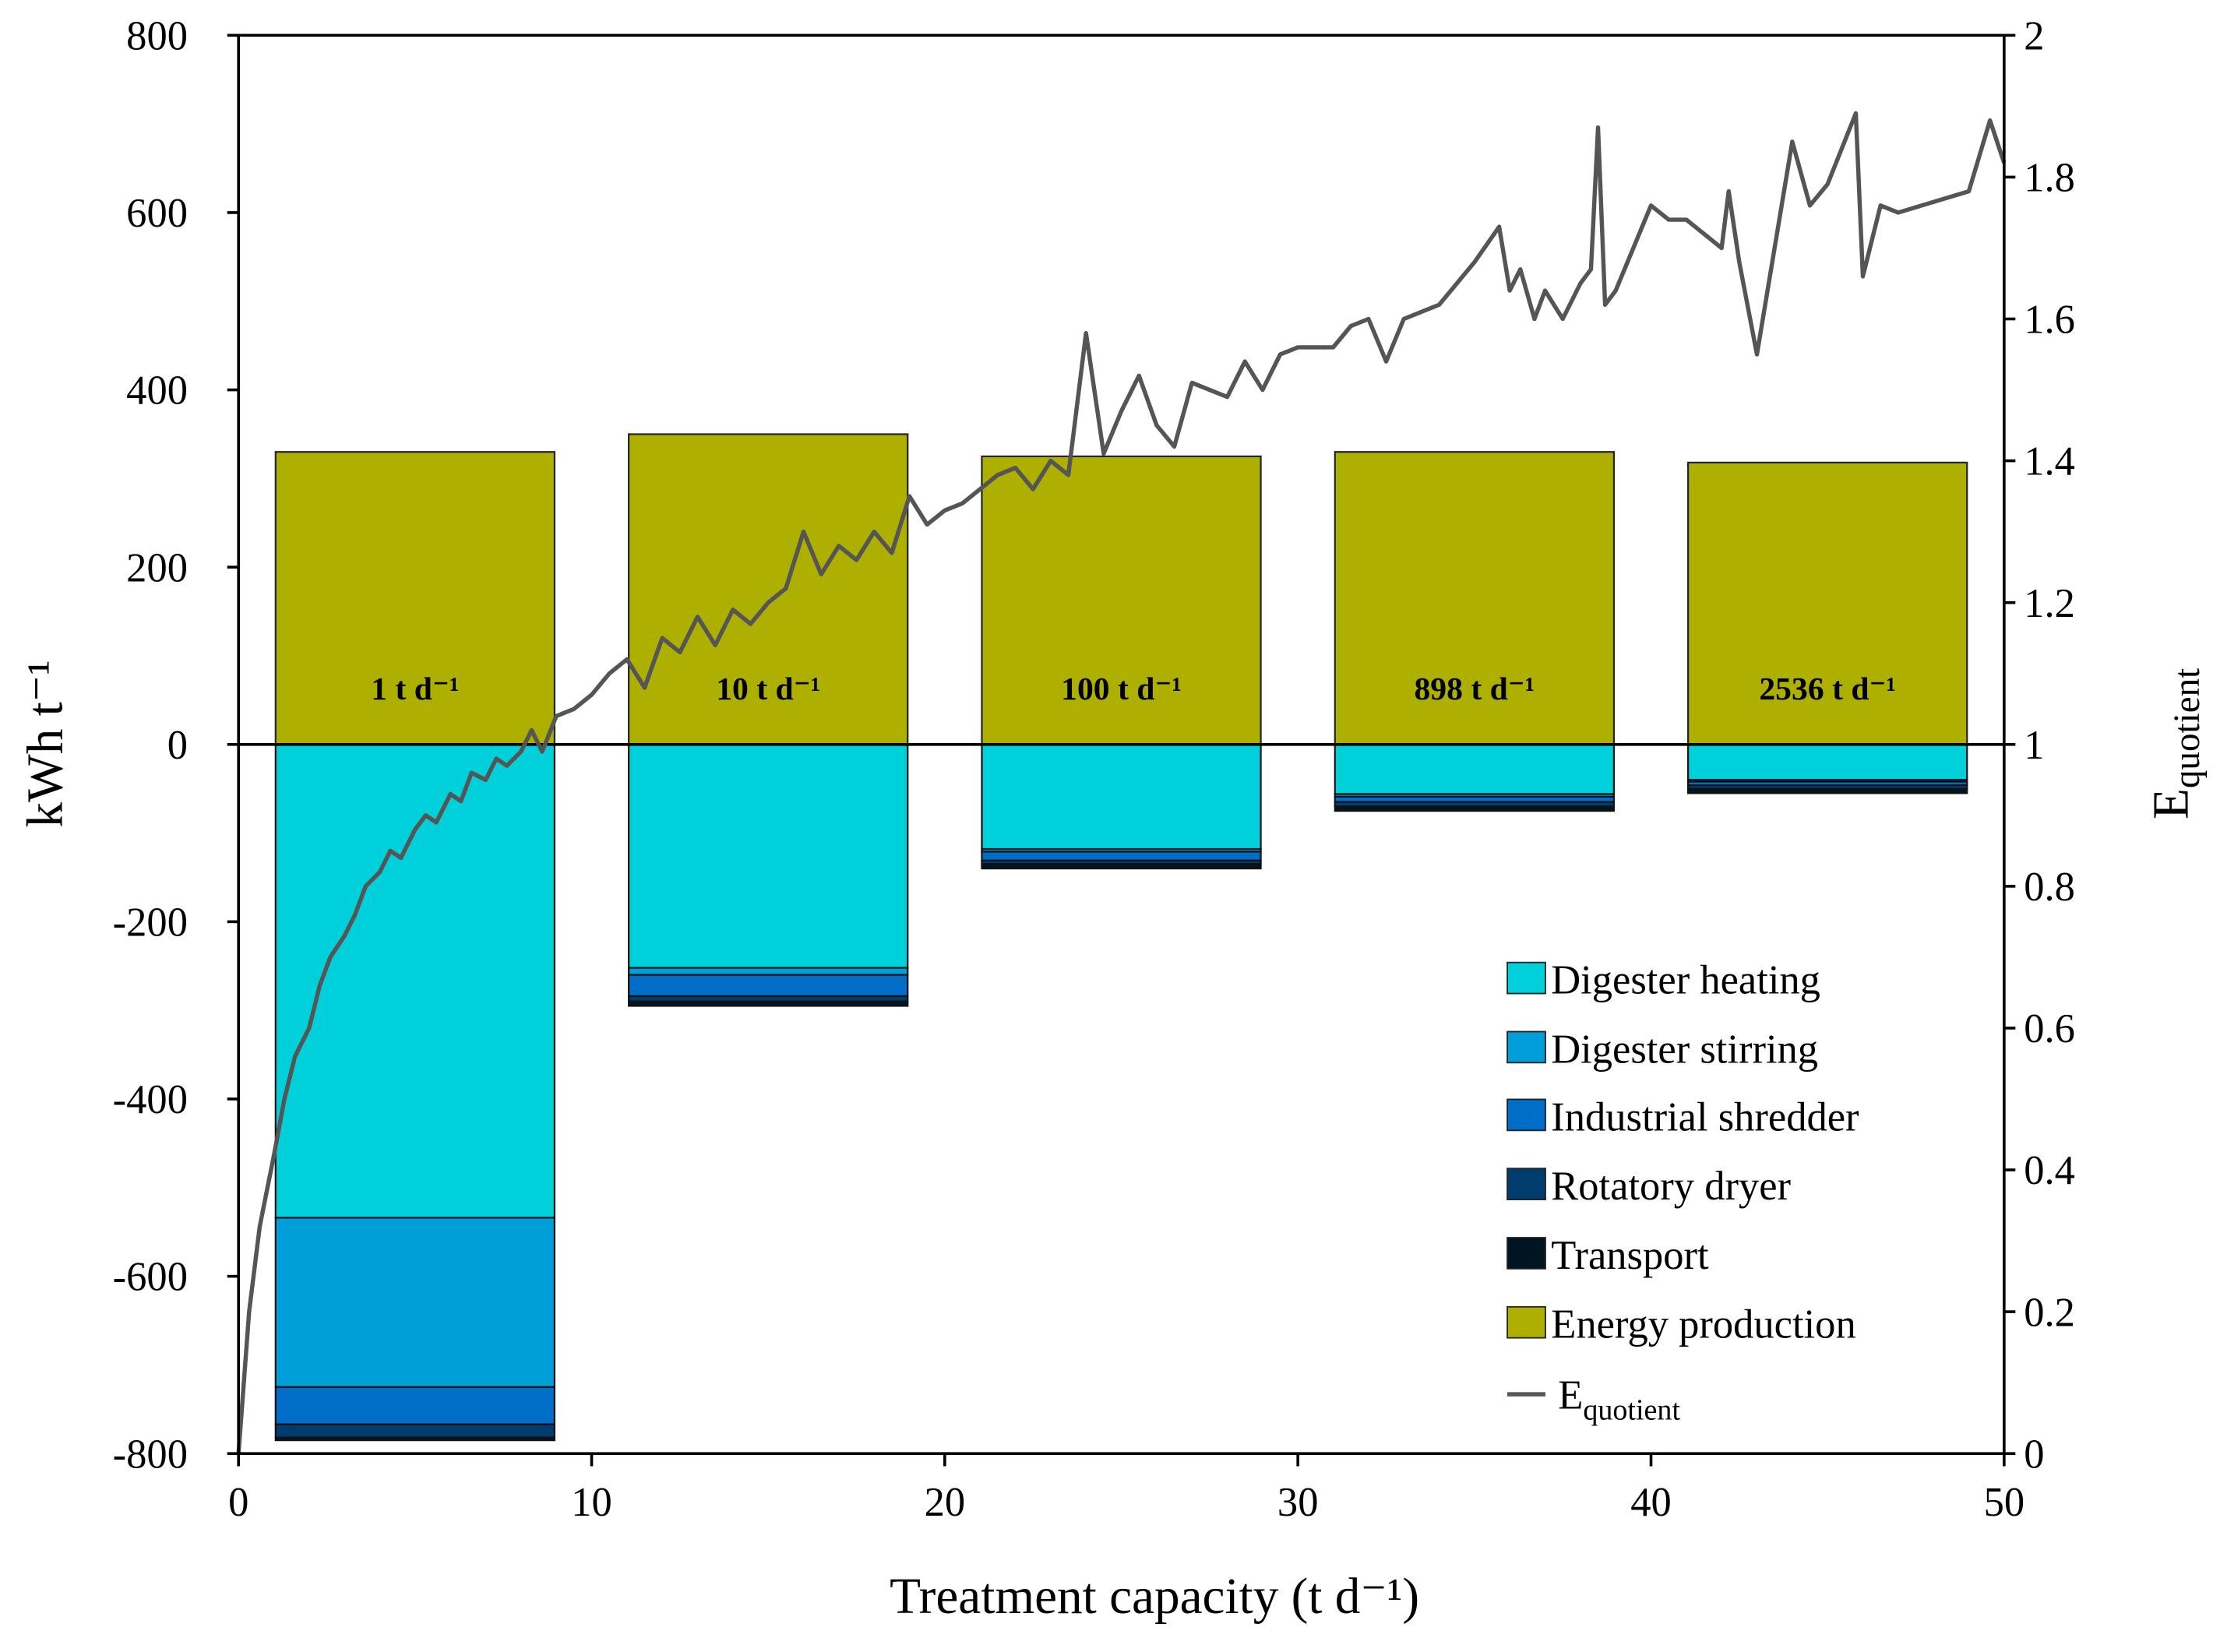 The height and width of the screenshot is (1652, 2213). I want to click on y2-axis-label: Equotient, so click(2175, 743).